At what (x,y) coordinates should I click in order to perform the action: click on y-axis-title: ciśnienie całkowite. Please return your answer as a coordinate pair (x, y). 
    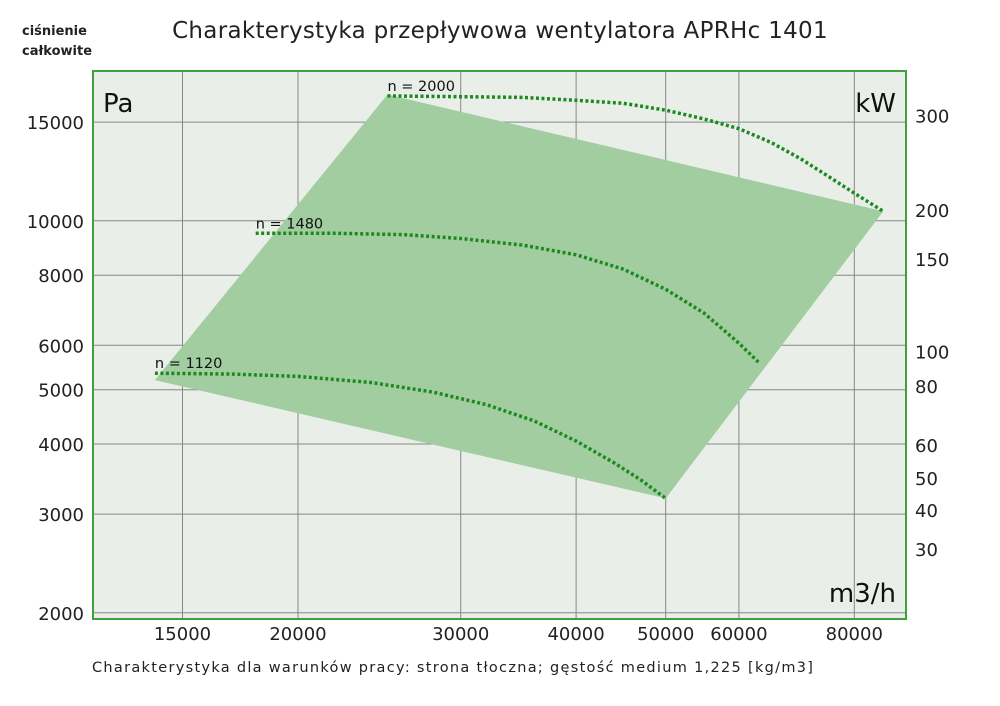
    Looking at the image, I should click on (57, 42).